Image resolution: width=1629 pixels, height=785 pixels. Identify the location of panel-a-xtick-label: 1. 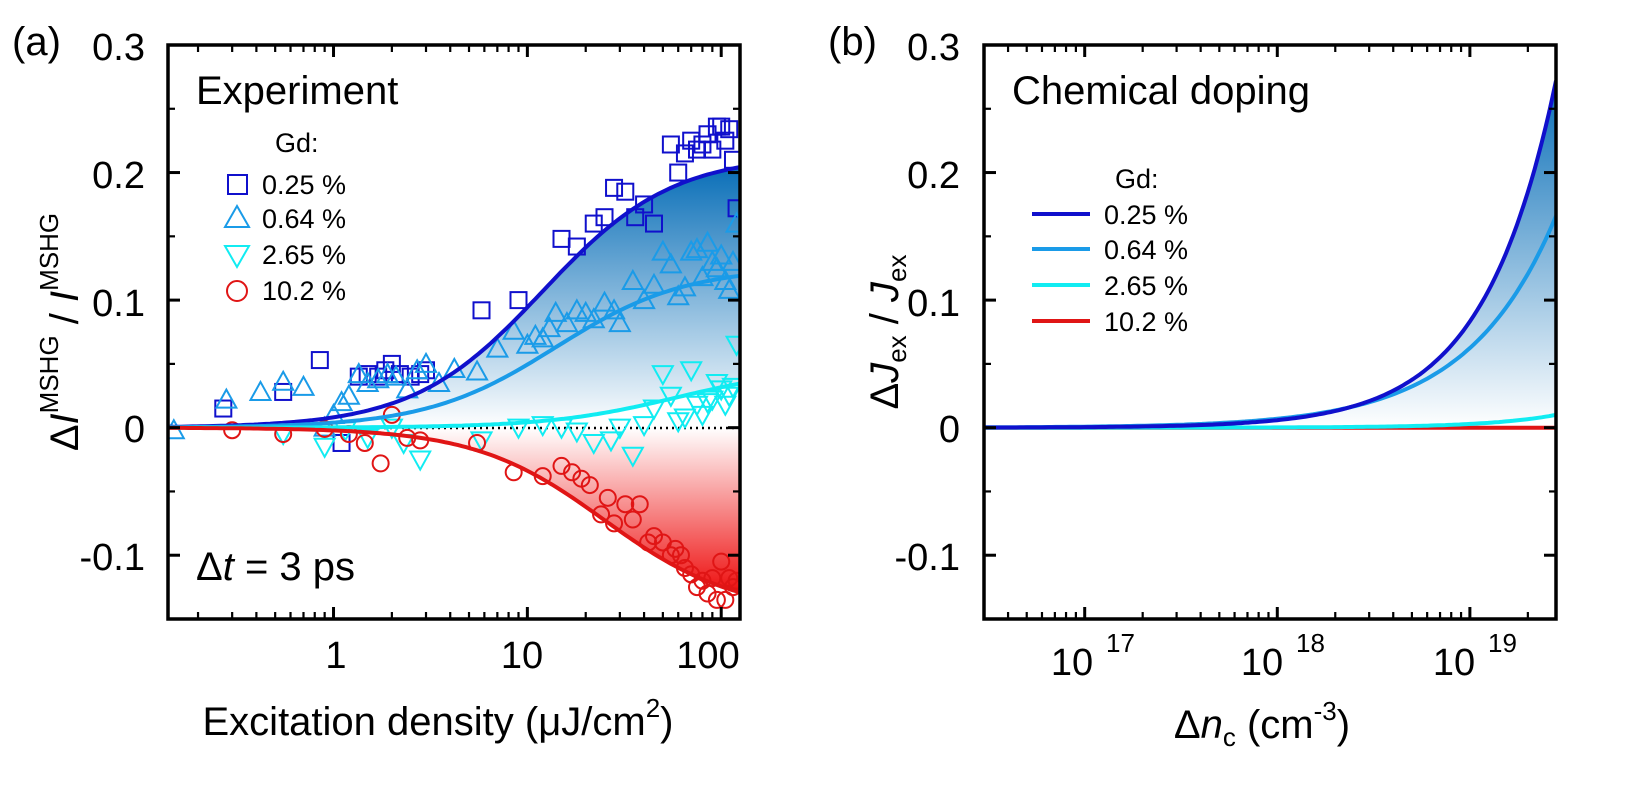
(335, 656).